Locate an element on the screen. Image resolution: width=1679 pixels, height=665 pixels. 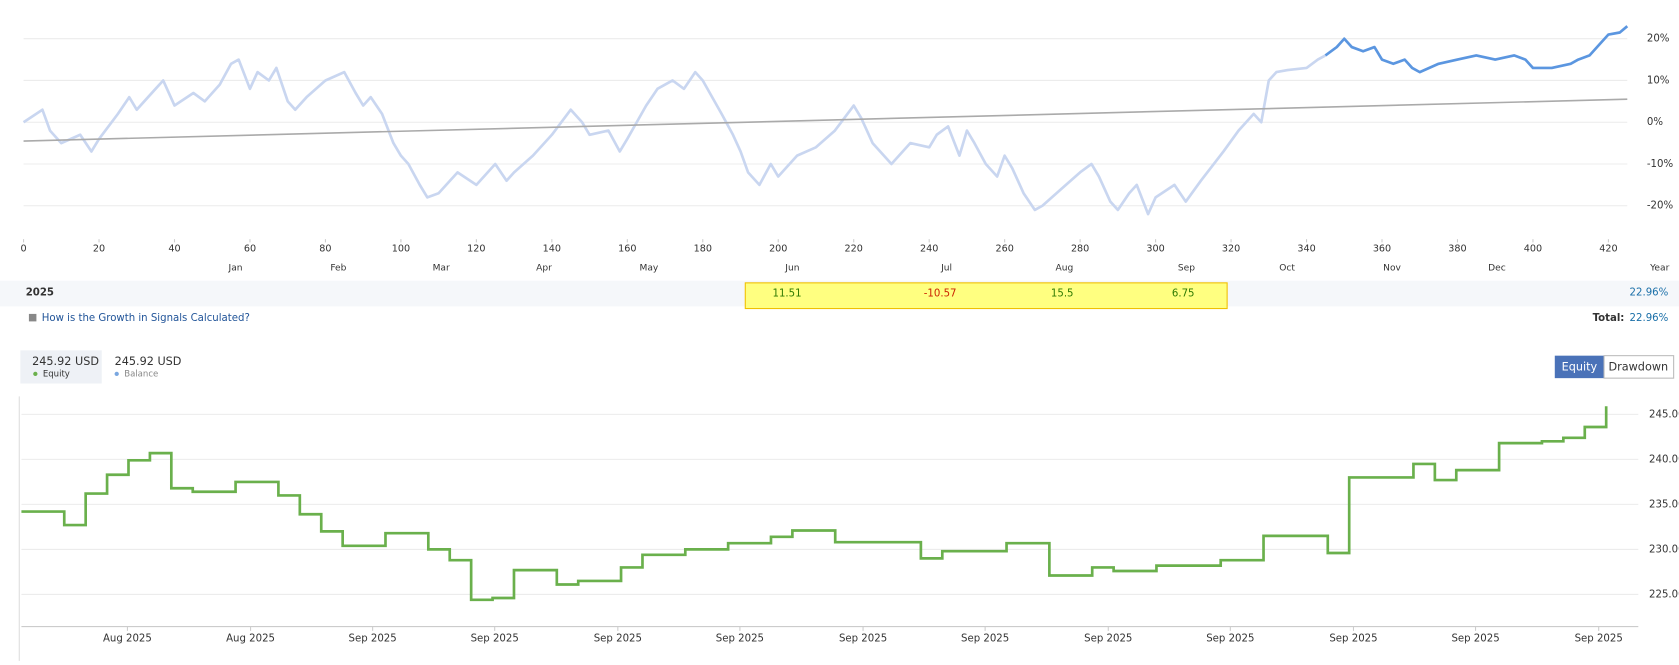
y-tick-label: 10% is located at coordinates (1658, 80).